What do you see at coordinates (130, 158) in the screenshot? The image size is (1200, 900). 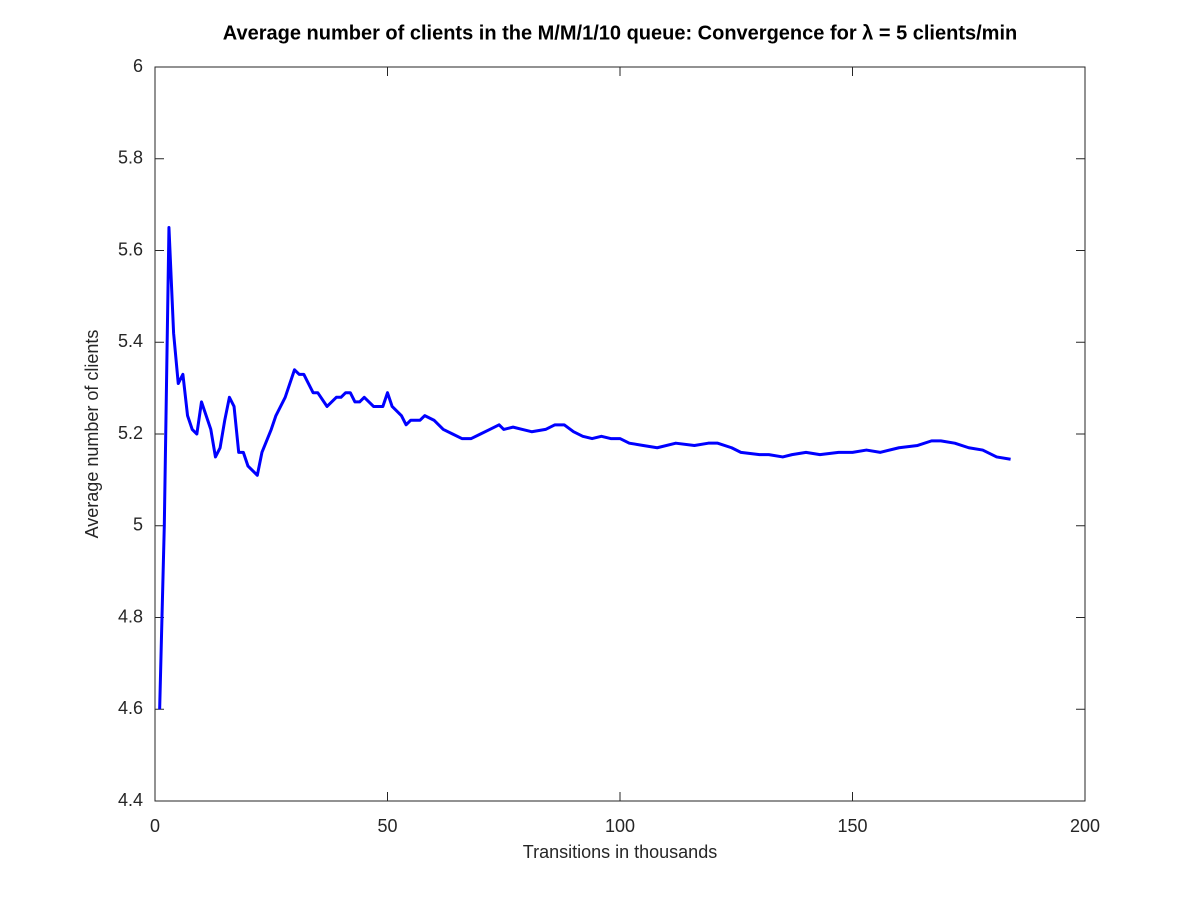 I see `y-tick-label: 5.8` at bounding box center [130, 158].